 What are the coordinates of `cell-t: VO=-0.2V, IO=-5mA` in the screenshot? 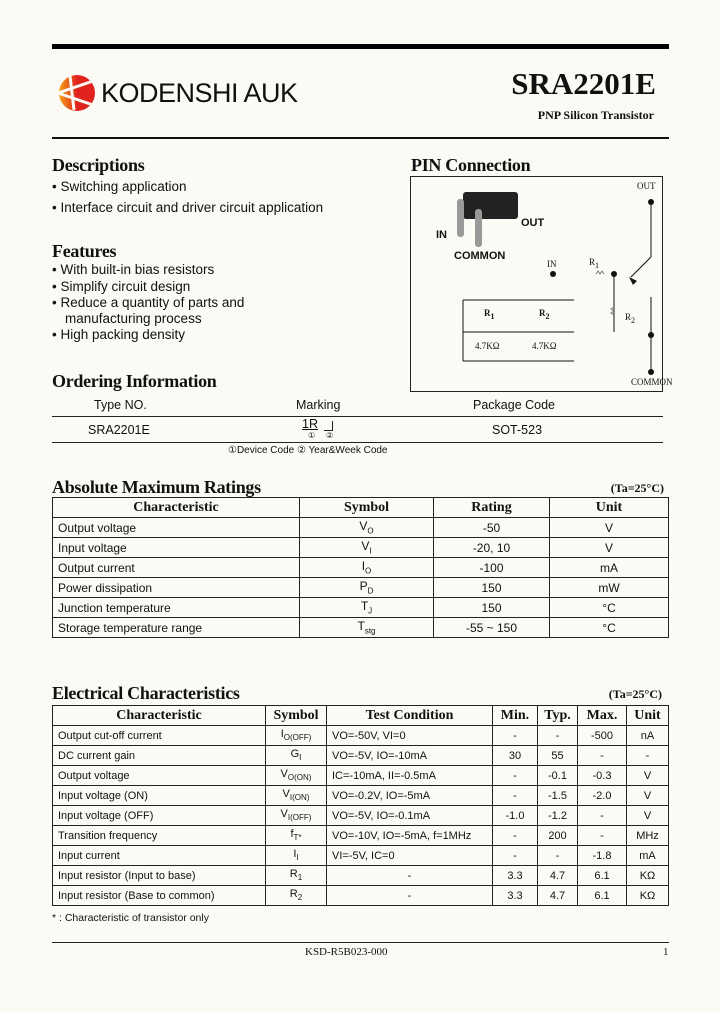 It's located at (409, 795).